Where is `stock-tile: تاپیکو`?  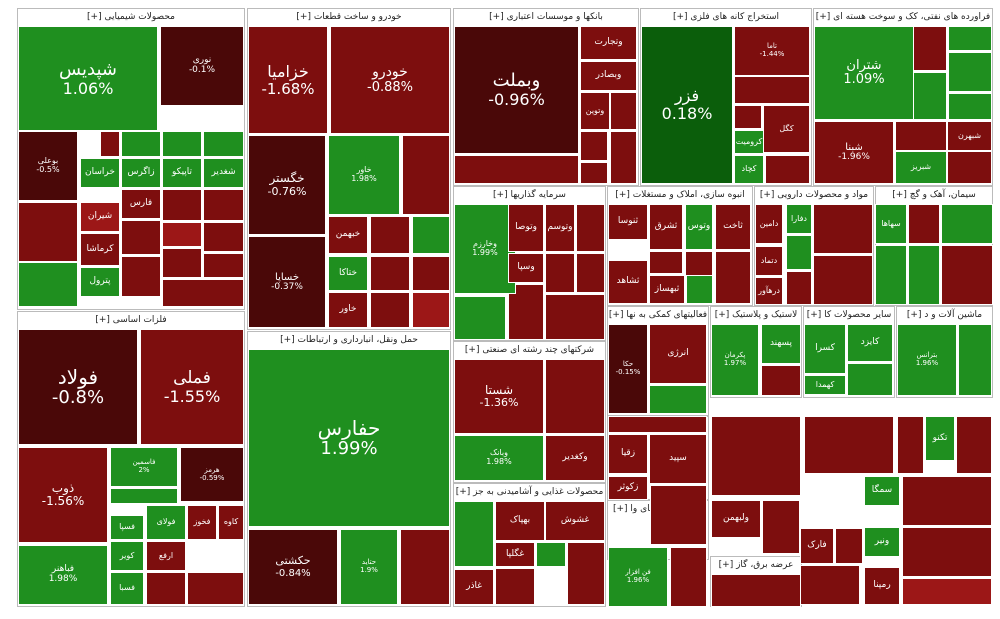
stock-tile: تاپیکو is located at coordinates (182, 173).